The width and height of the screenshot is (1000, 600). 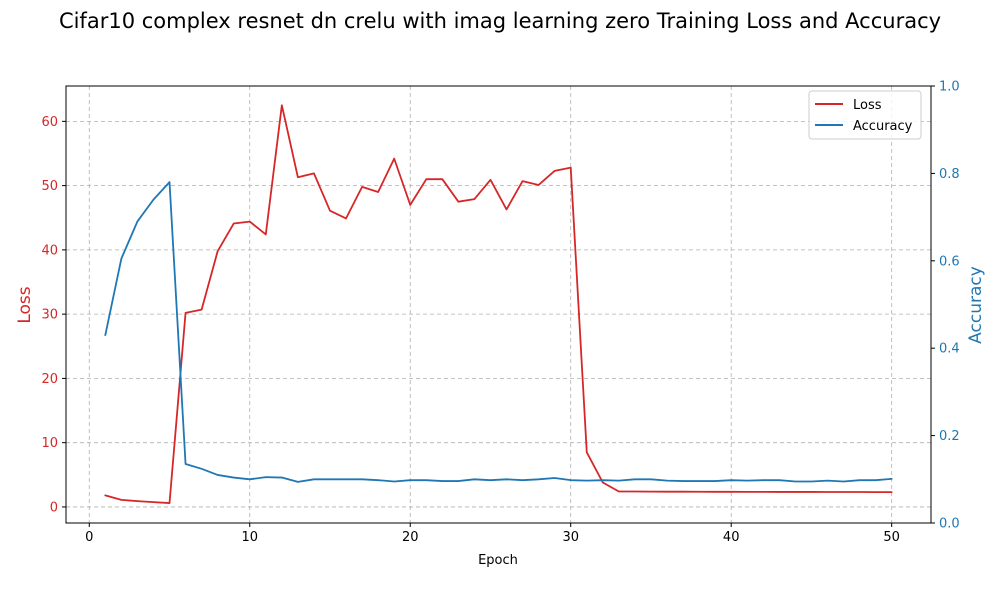 I want to click on y-right-tick-label: 0.8, so click(x=949, y=174).